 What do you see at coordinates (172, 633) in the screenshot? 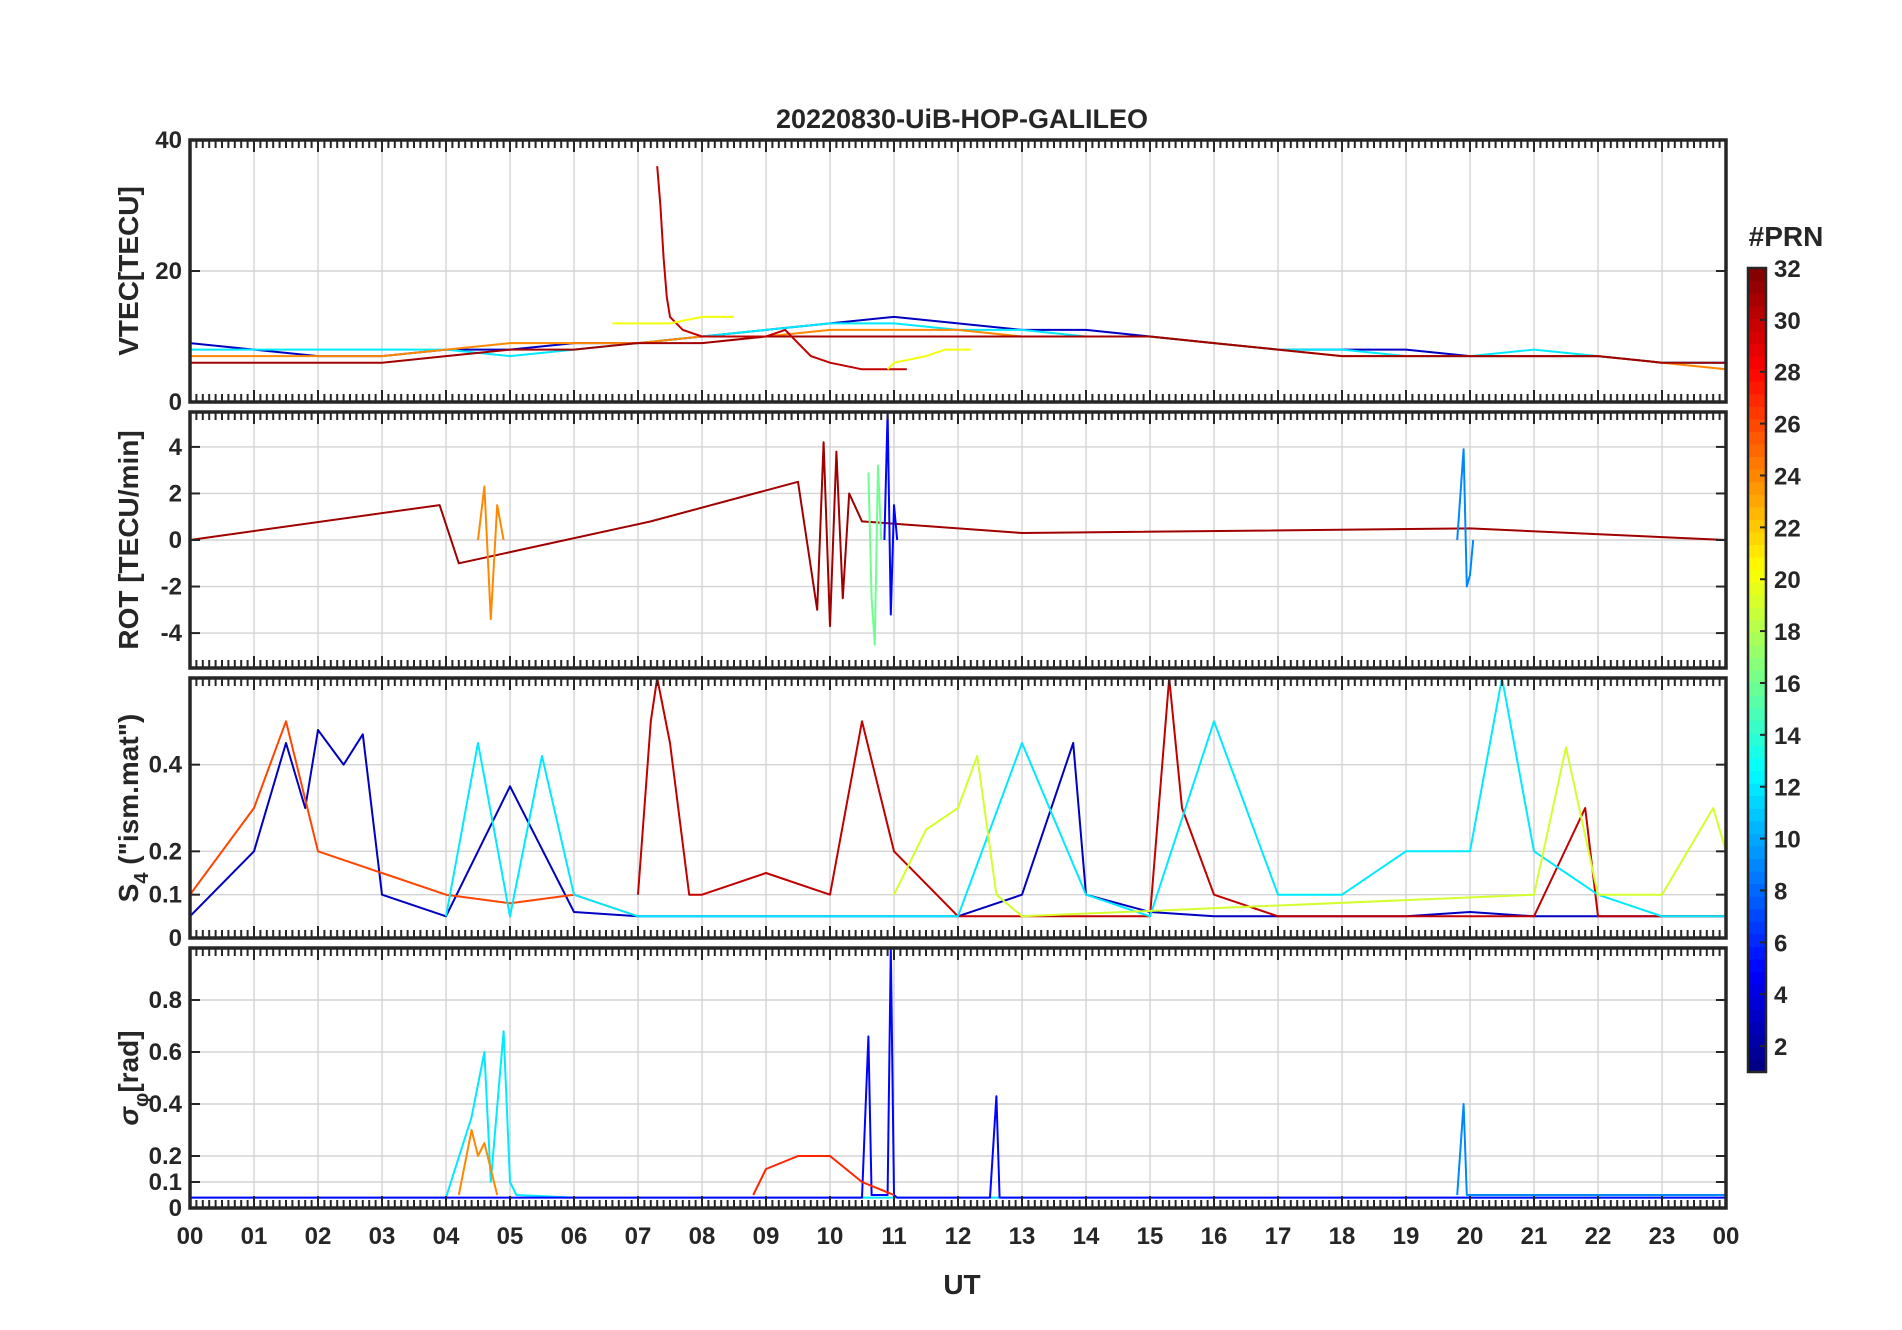
I see `y-tick-label: -4` at bounding box center [172, 633].